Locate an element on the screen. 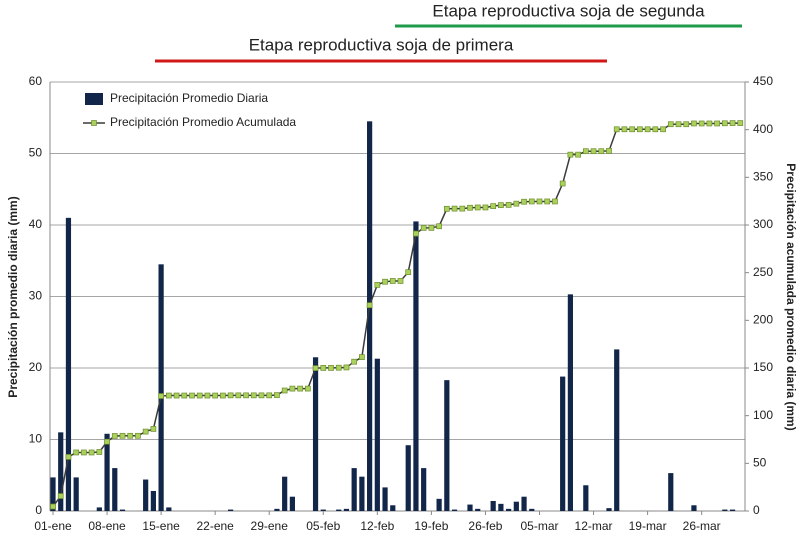  x-tick-label: 12-mar is located at coordinates (594, 526).